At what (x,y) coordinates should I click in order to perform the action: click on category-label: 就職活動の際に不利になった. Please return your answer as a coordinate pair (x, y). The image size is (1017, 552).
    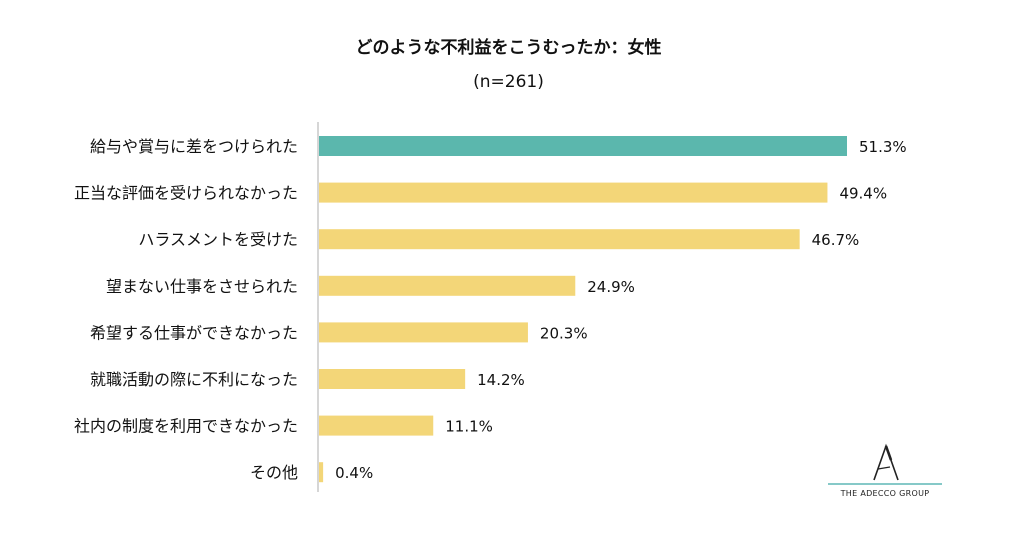
    Looking at the image, I should click on (194, 379).